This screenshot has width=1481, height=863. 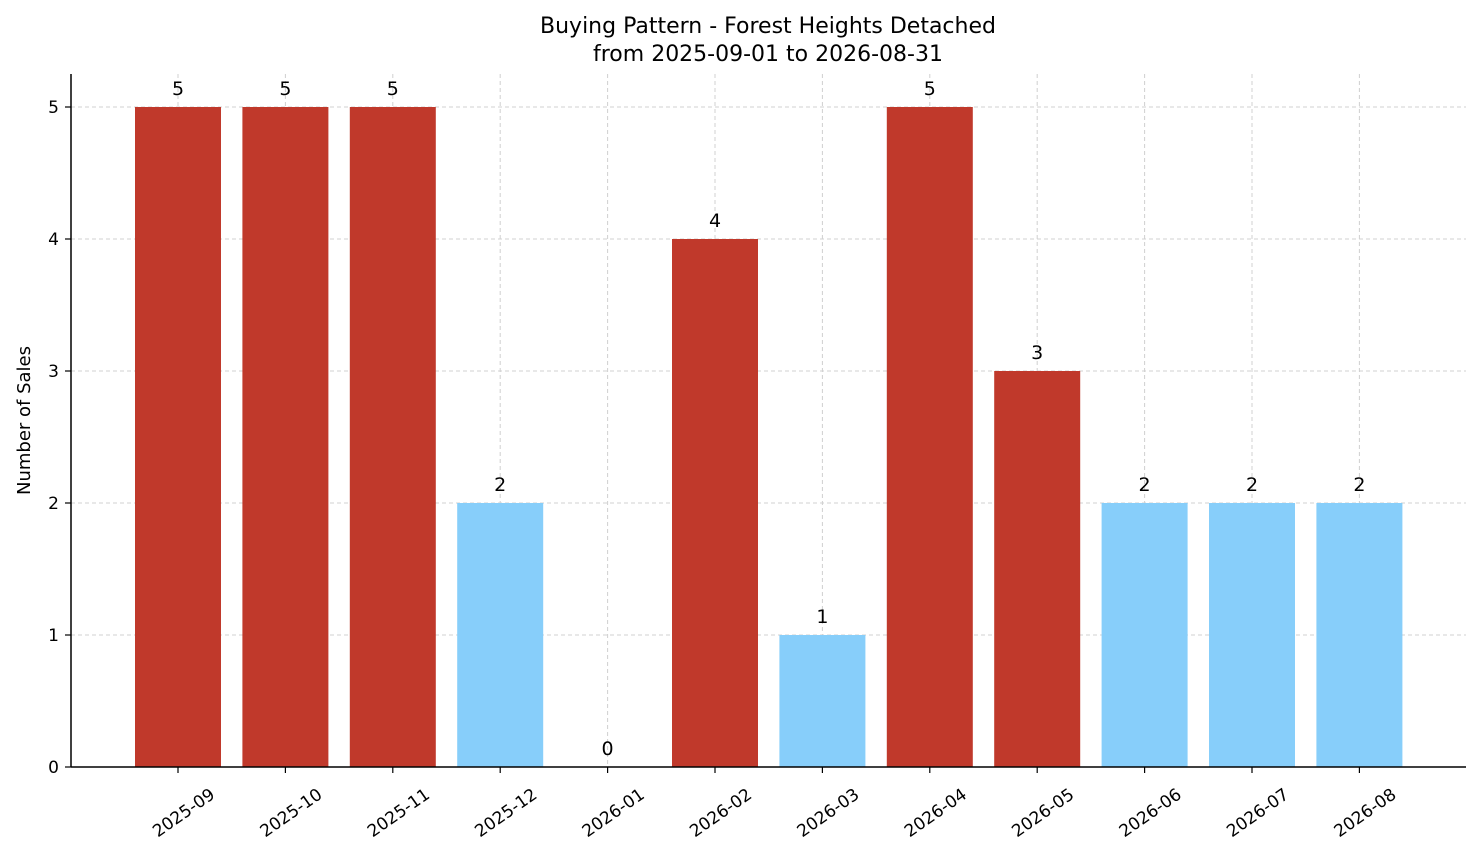 I want to click on data-label-2026-04: 5, so click(x=930, y=89).